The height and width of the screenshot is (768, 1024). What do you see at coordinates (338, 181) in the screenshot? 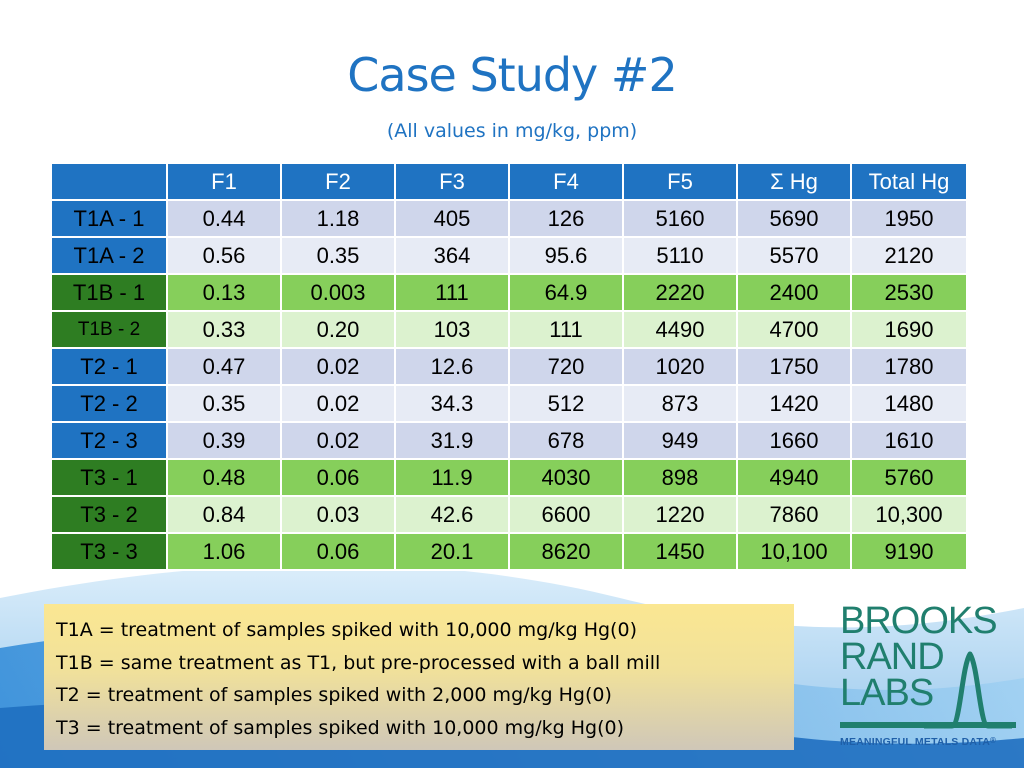
I see `header-f2: F2` at bounding box center [338, 181].